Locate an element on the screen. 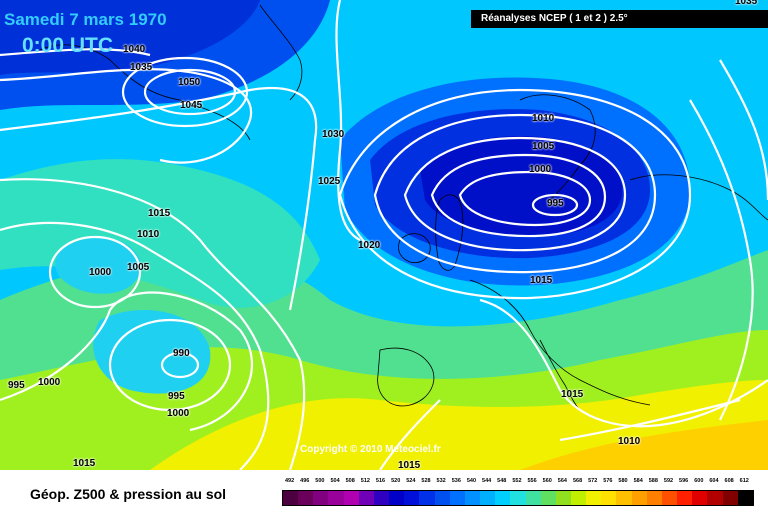  scale-tick-label: 516 is located at coordinates (380, 481).